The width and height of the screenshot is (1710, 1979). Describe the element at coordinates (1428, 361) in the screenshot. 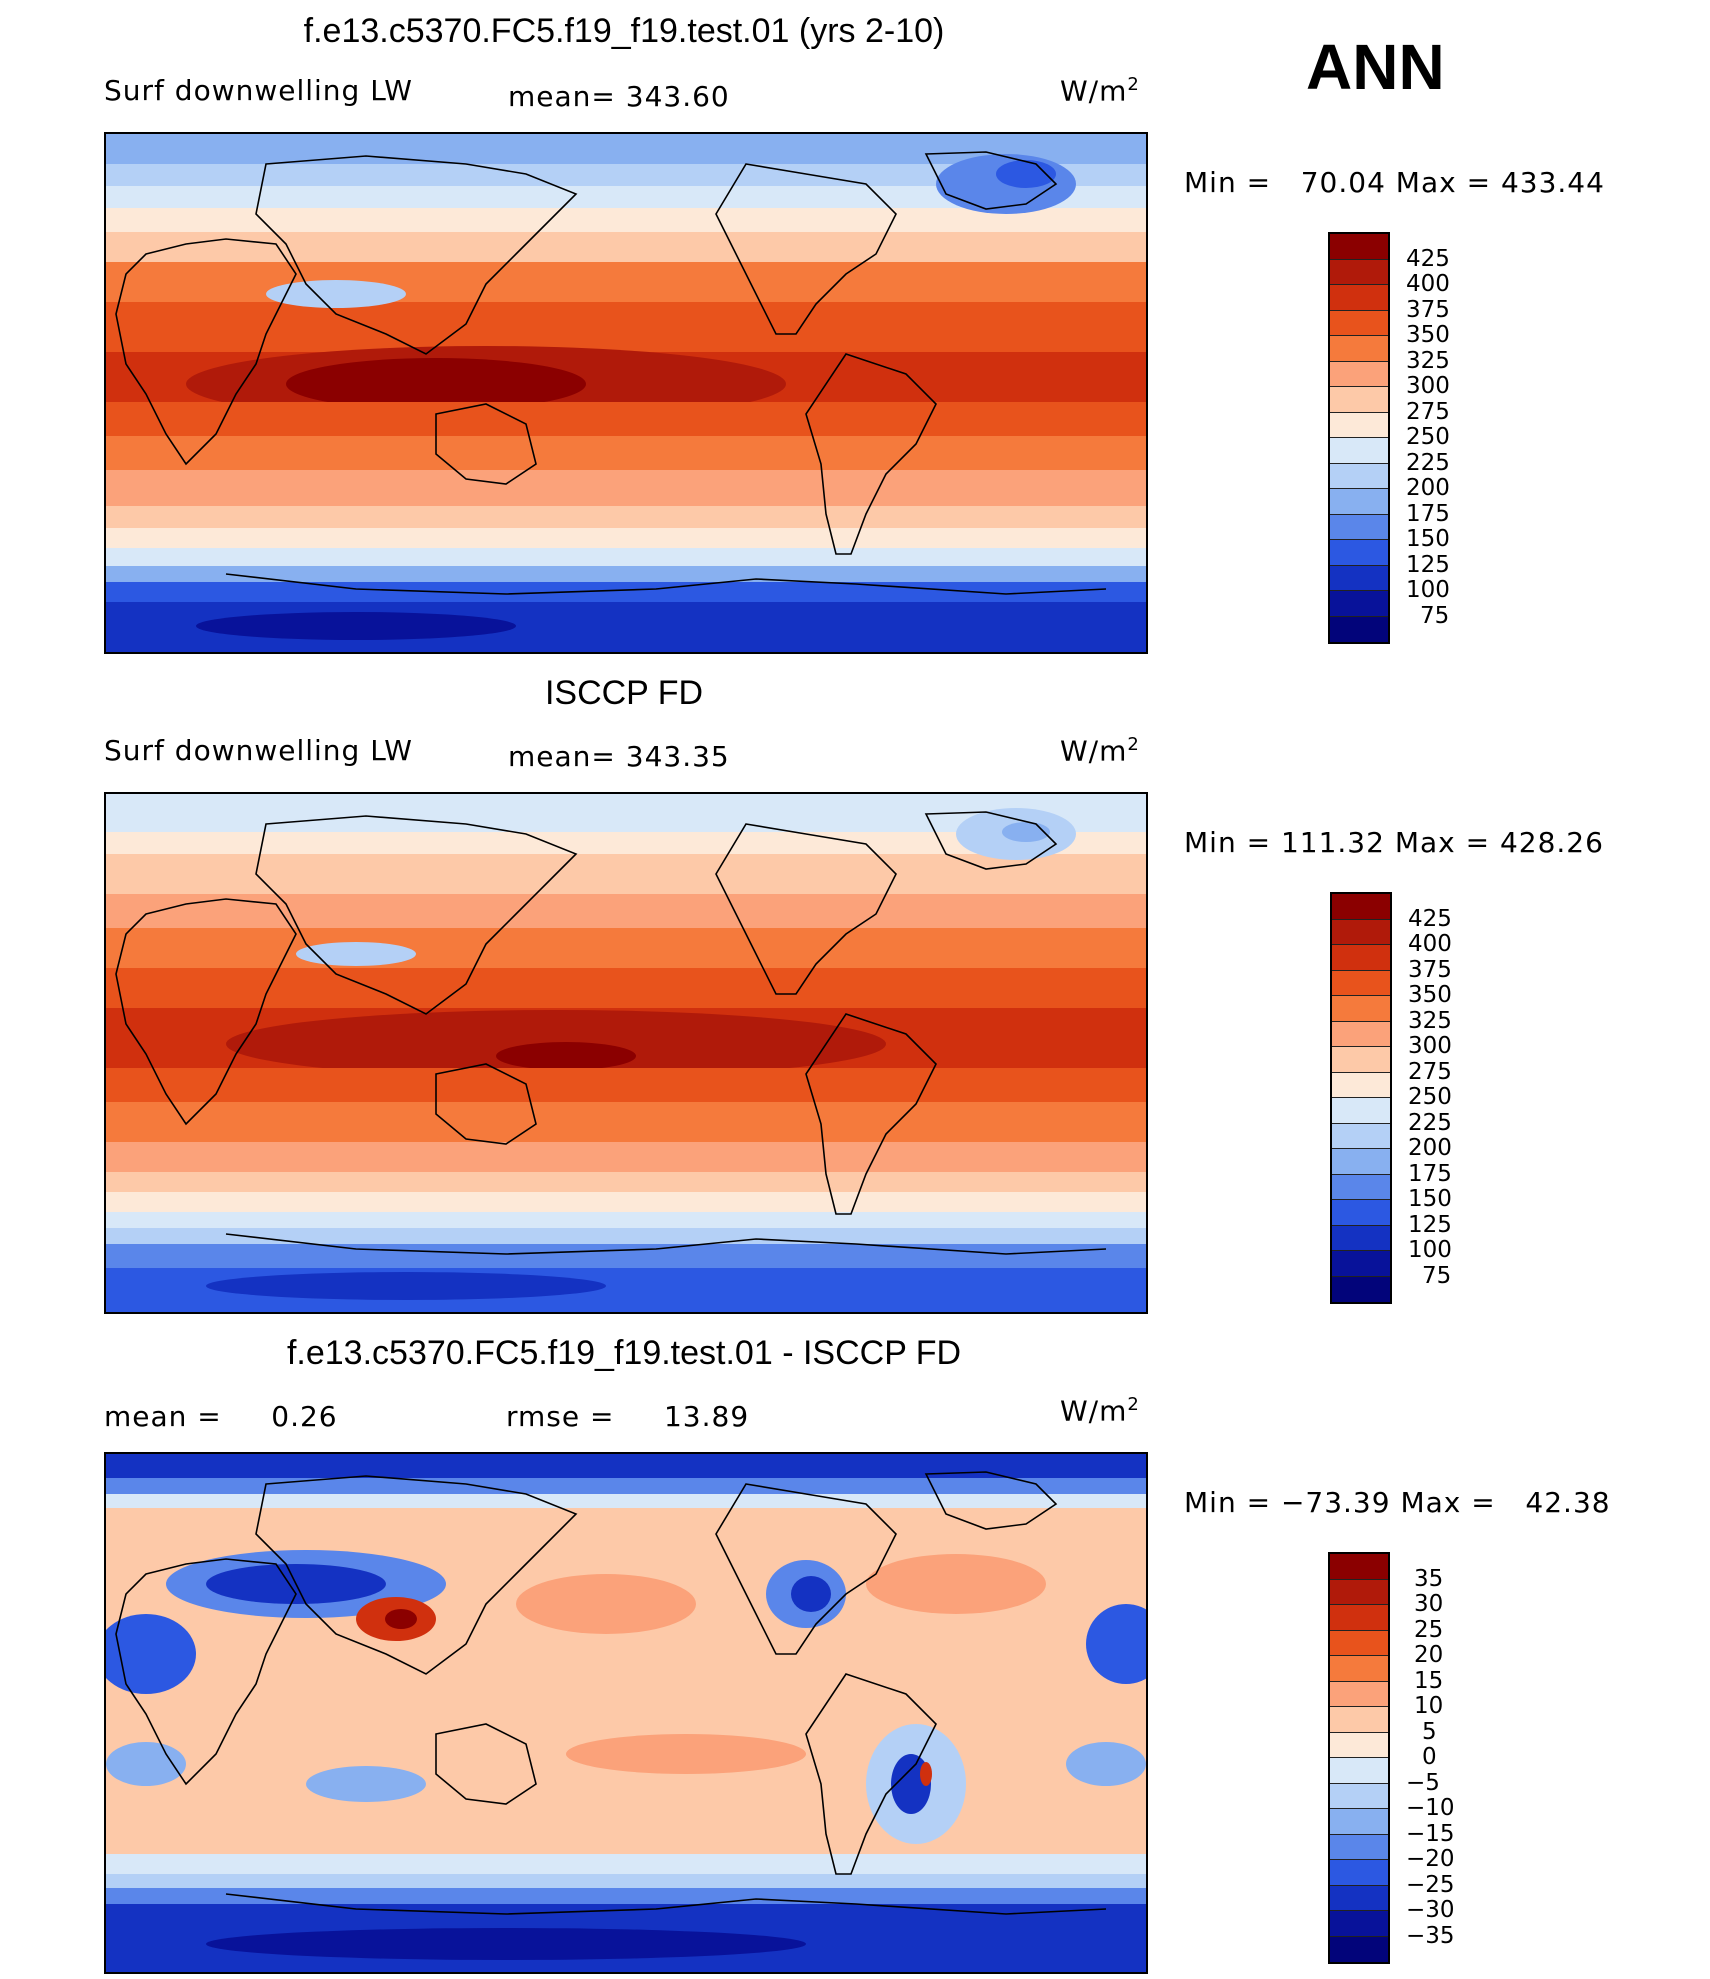

I see `colorbar-tick-label: 325` at that location.